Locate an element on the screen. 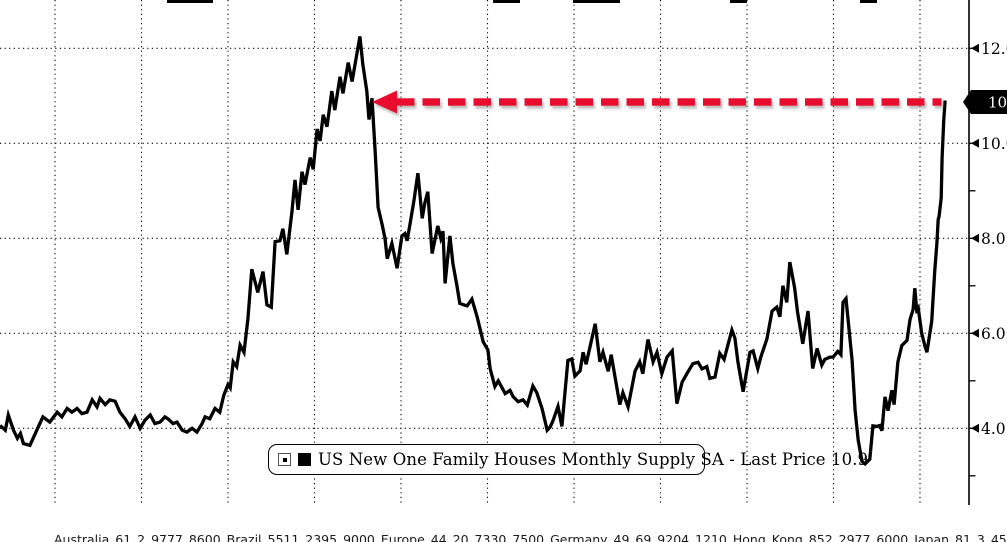 The height and width of the screenshot is (542, 1007). last-price-badge-value: 10.9 is located at coordinates (997, 103).